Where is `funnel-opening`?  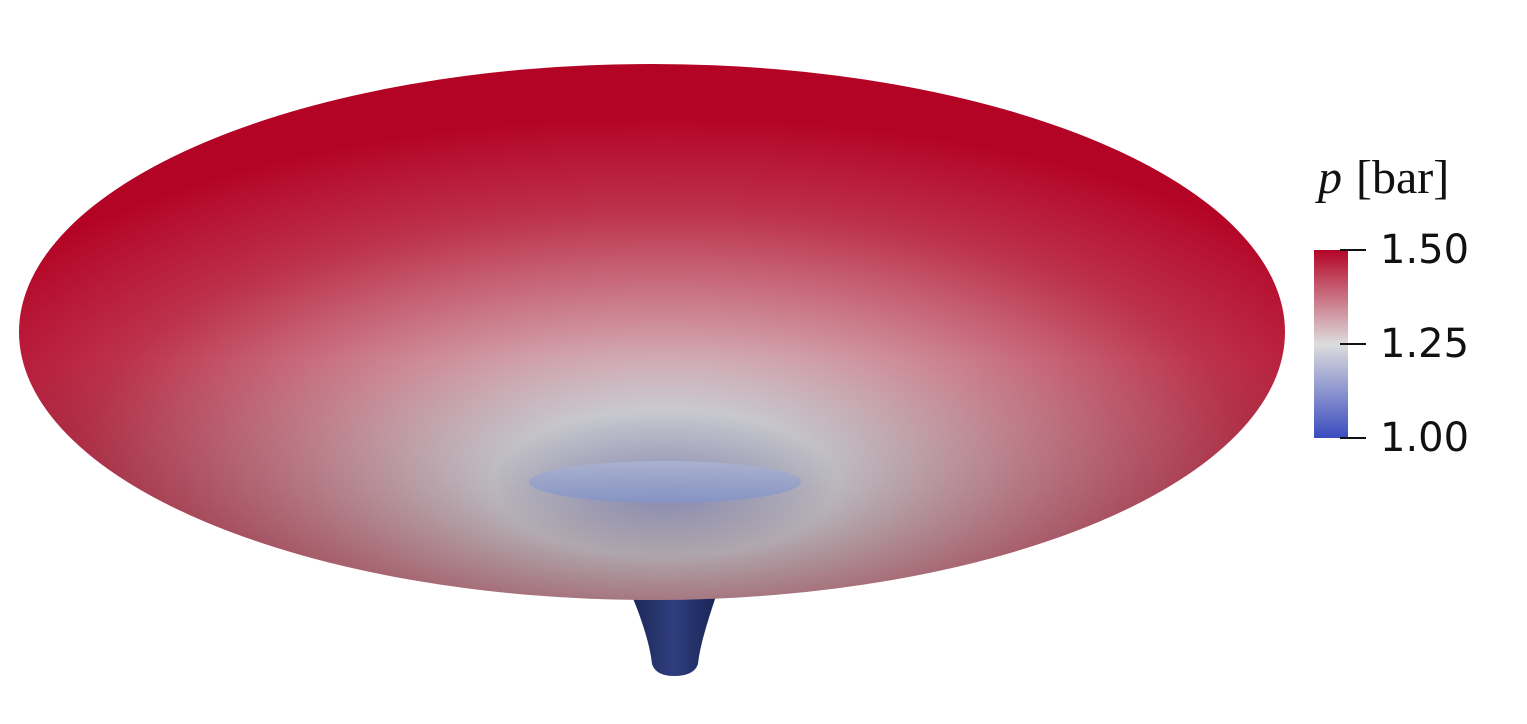 funnel-opening is located at coordinates (665, 482).